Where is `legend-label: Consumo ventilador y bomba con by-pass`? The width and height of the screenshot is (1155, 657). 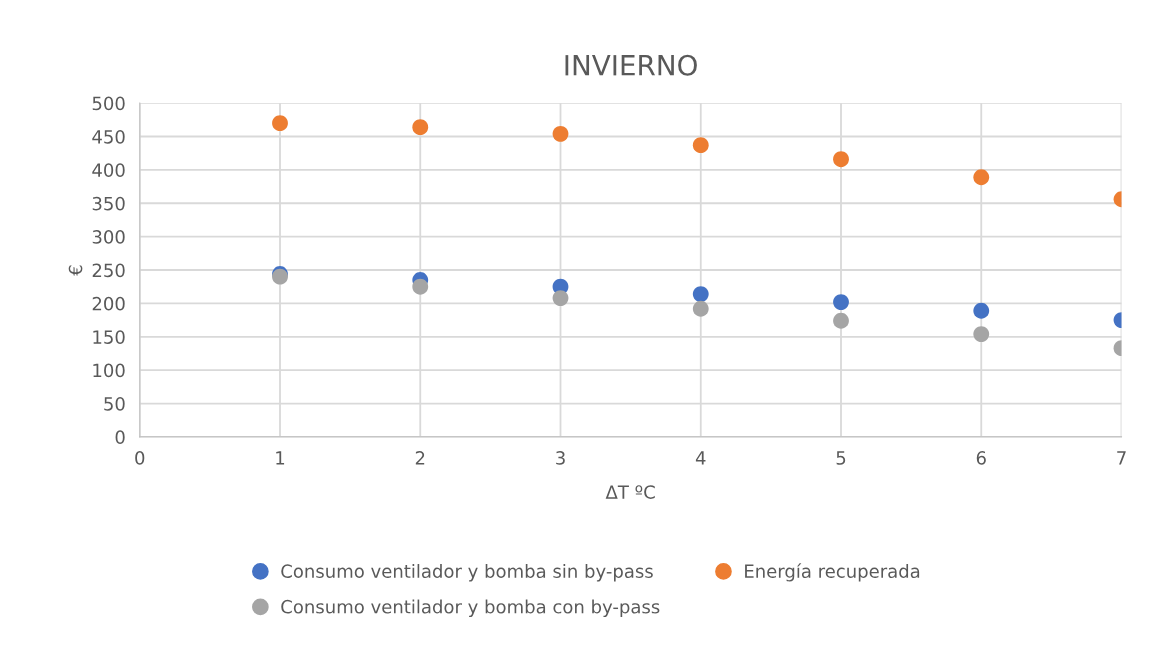 legend-label: Consumo ventilador y bomba con by-pass is located at coordinates (470, 608).